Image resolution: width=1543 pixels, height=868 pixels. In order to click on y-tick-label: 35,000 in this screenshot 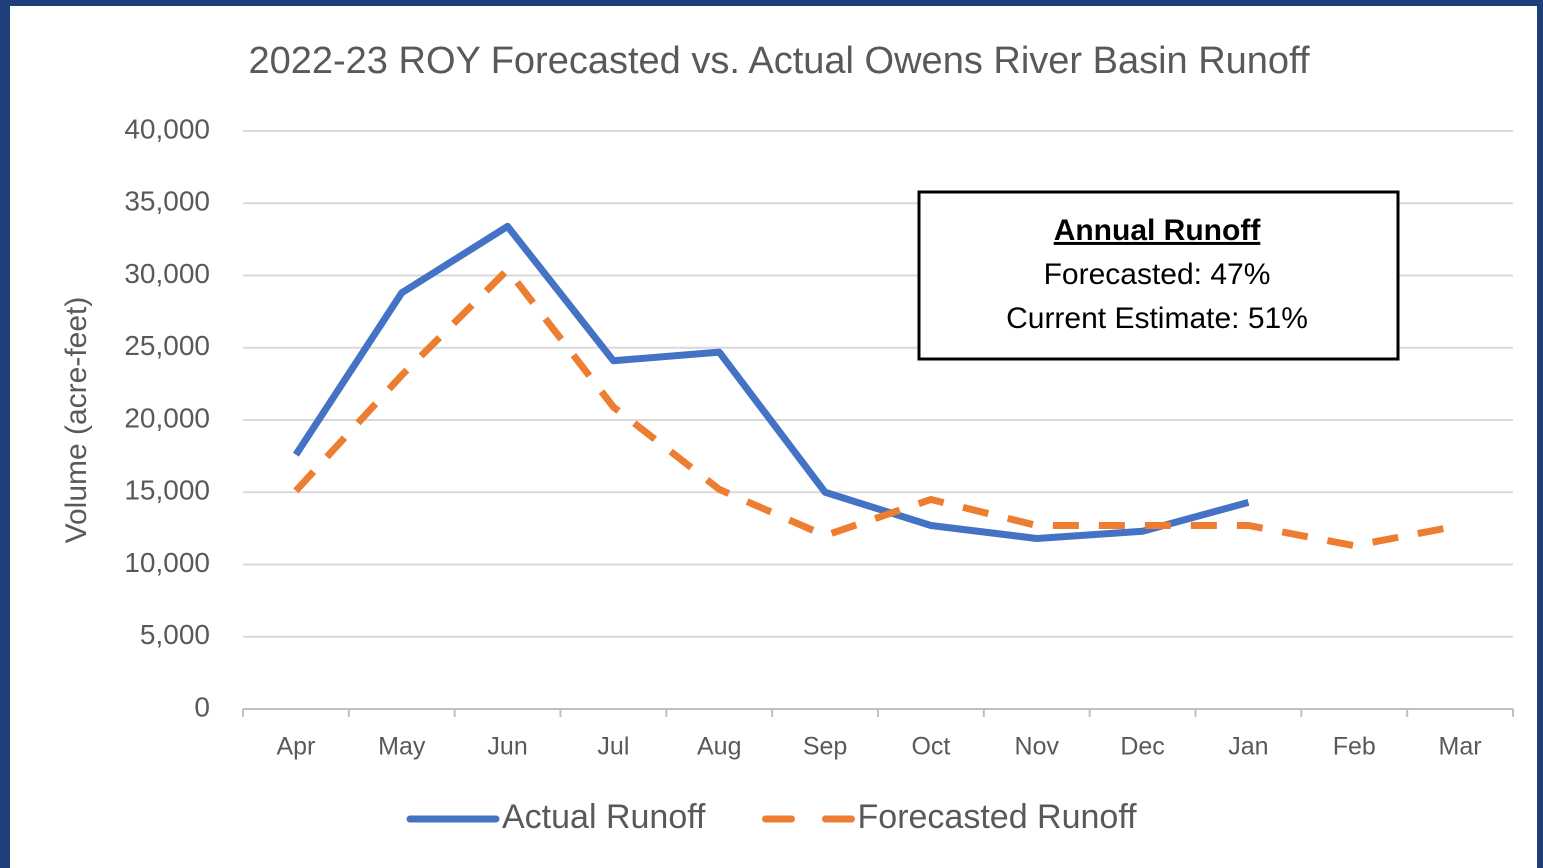, I will do `click(167, 201)`.